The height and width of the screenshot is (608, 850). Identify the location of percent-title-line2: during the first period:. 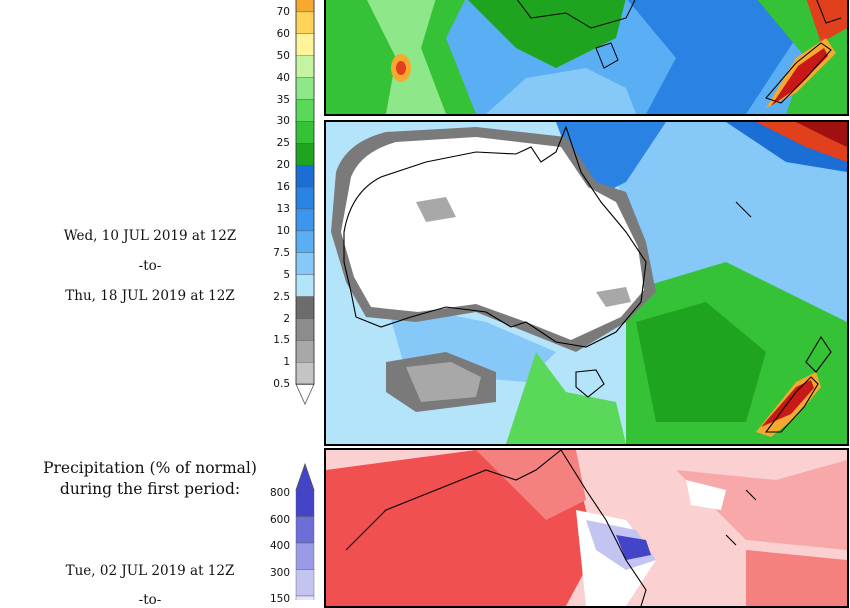
(150, 489).